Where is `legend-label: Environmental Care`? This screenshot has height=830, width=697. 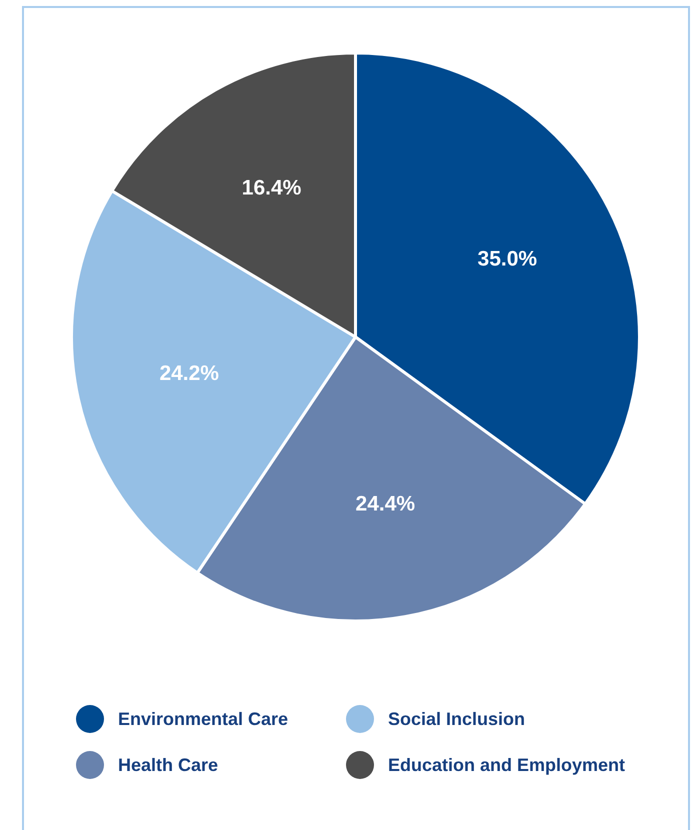 legend-label: Environmental Care is located at coordinates (203, 719).